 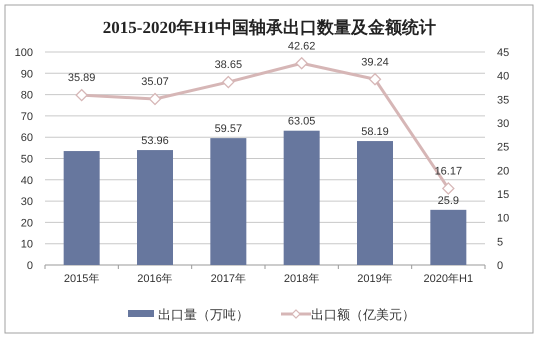 What do you see at coordinates (26, 180) in the screenshot?
I see `y-tick-label: 40` at bounding box center [26, 180].